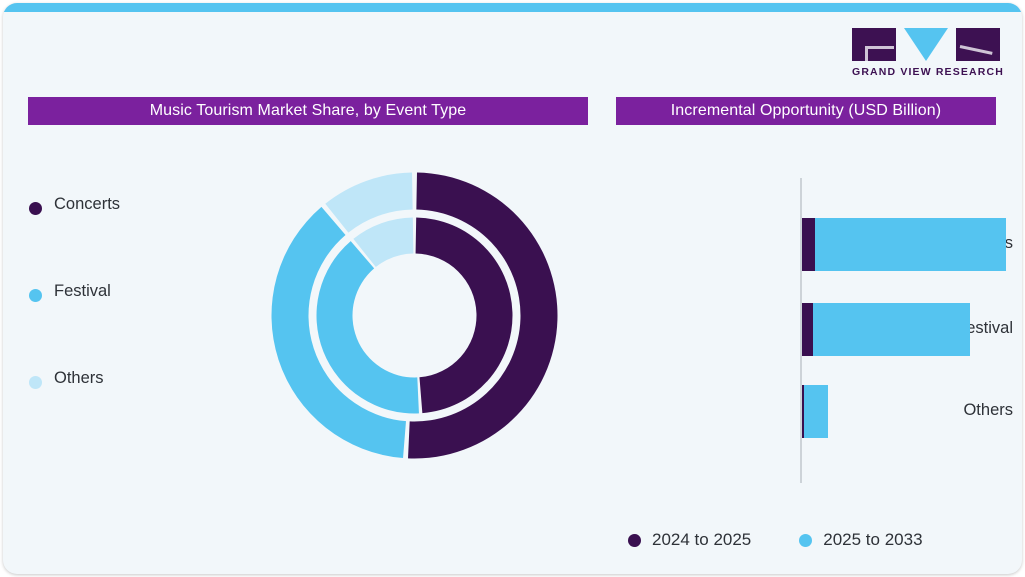 This screenshot has width=1025, height=577. What do you see at coordinates (79, 378) in the screenshot?
I see `legend-label-others: Others` at bounding box center [79, 378].